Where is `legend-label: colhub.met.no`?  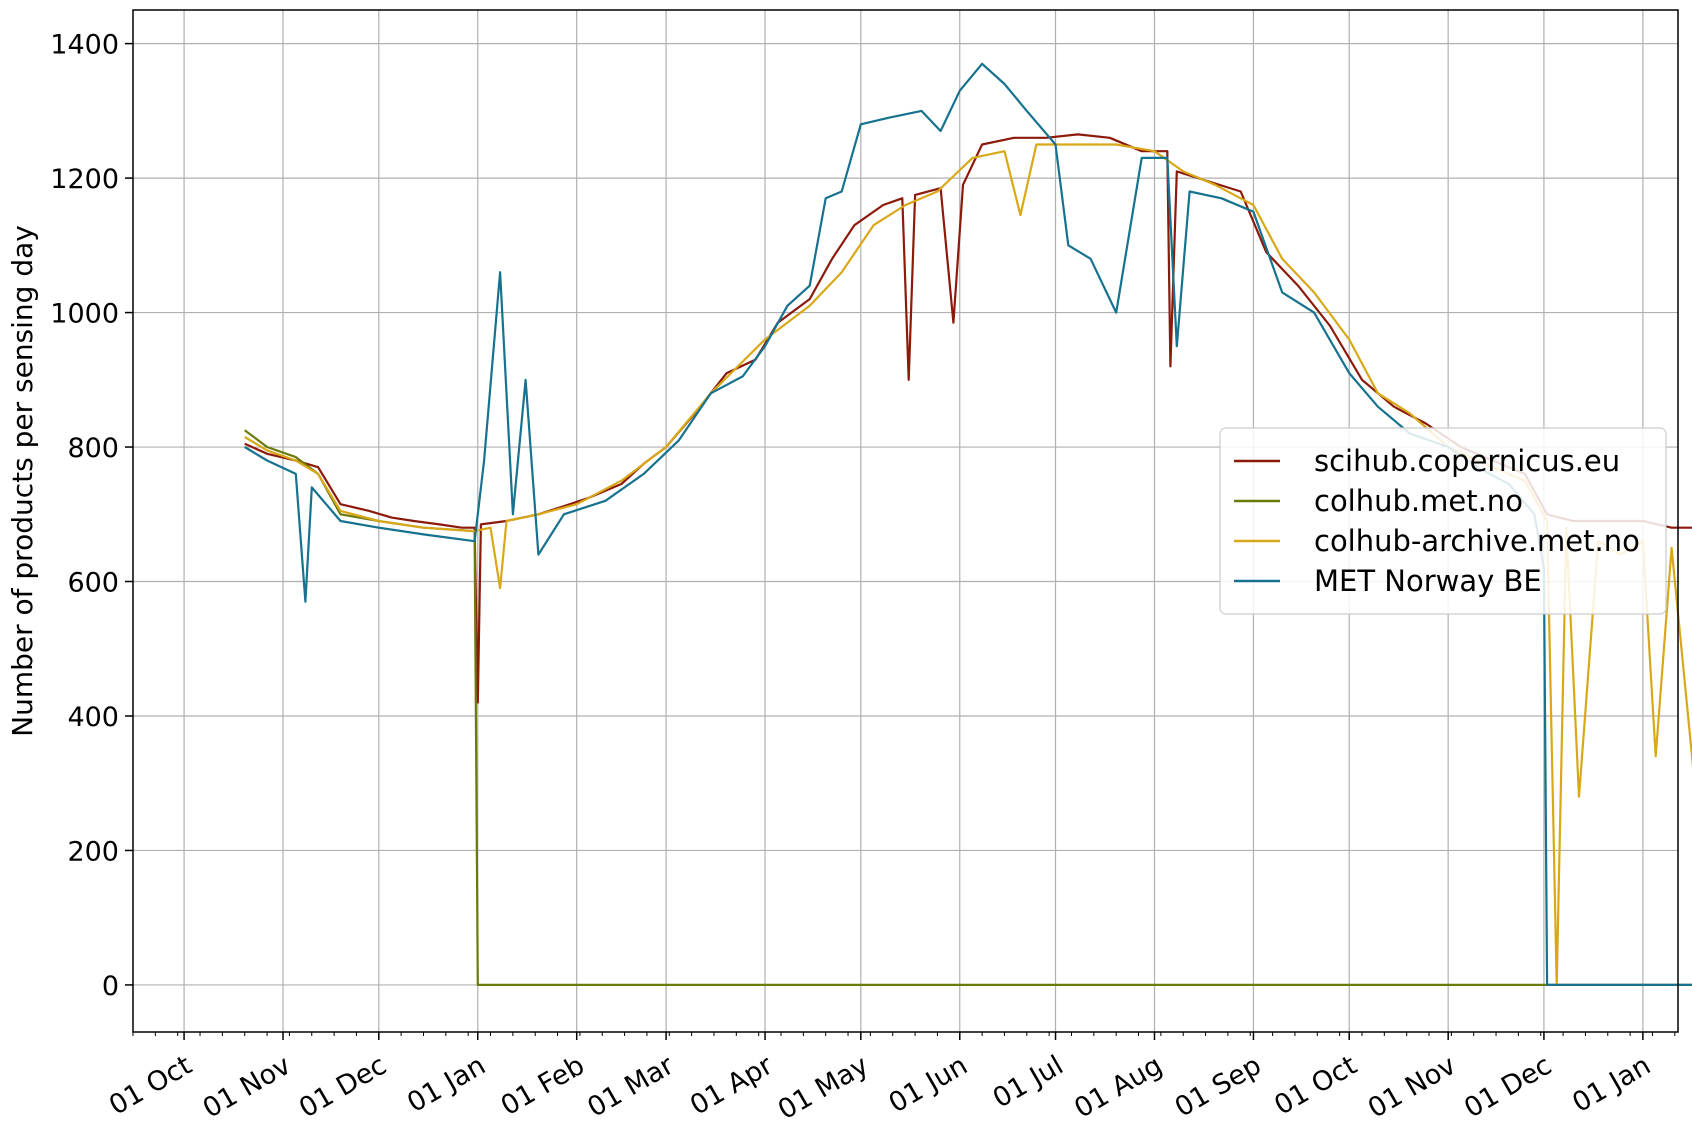 legend-label: colhub.met.no is located at coordinates (1418, 501).